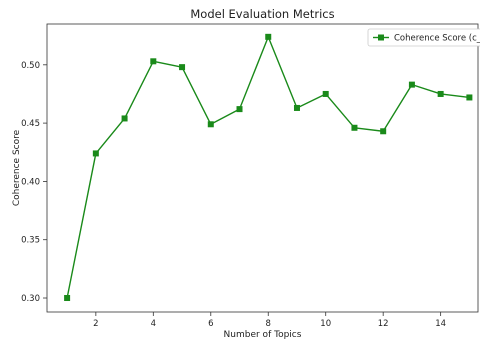 The image size is (480, 342). I want to click on y-tick-label: 0.40, so click(30, 182).